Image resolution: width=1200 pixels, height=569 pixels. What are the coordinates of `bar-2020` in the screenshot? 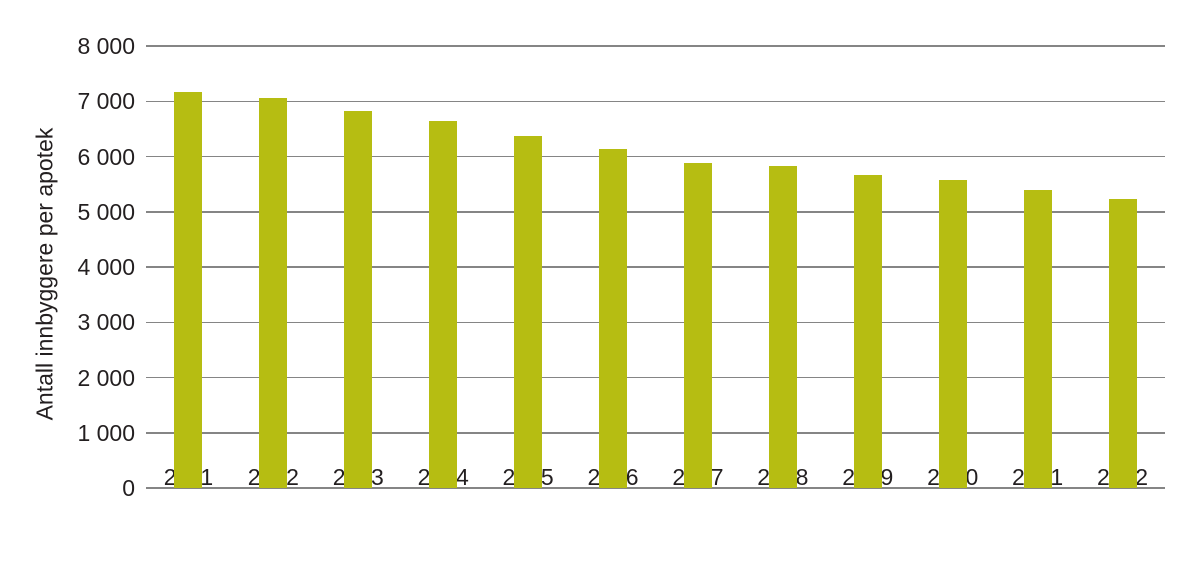 It's located at (952, 333).